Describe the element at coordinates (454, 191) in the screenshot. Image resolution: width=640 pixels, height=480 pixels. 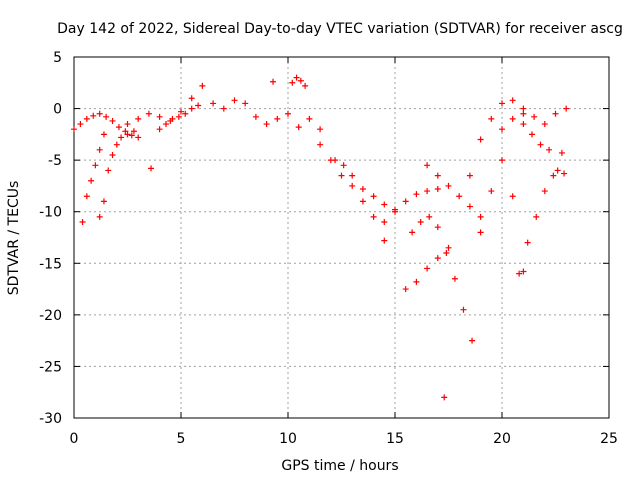
I see `series-arc-m` at that location.